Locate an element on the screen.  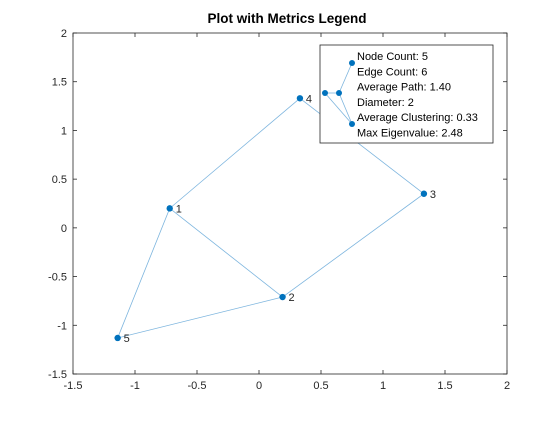
legend-box is located at coordinates (406, 94).